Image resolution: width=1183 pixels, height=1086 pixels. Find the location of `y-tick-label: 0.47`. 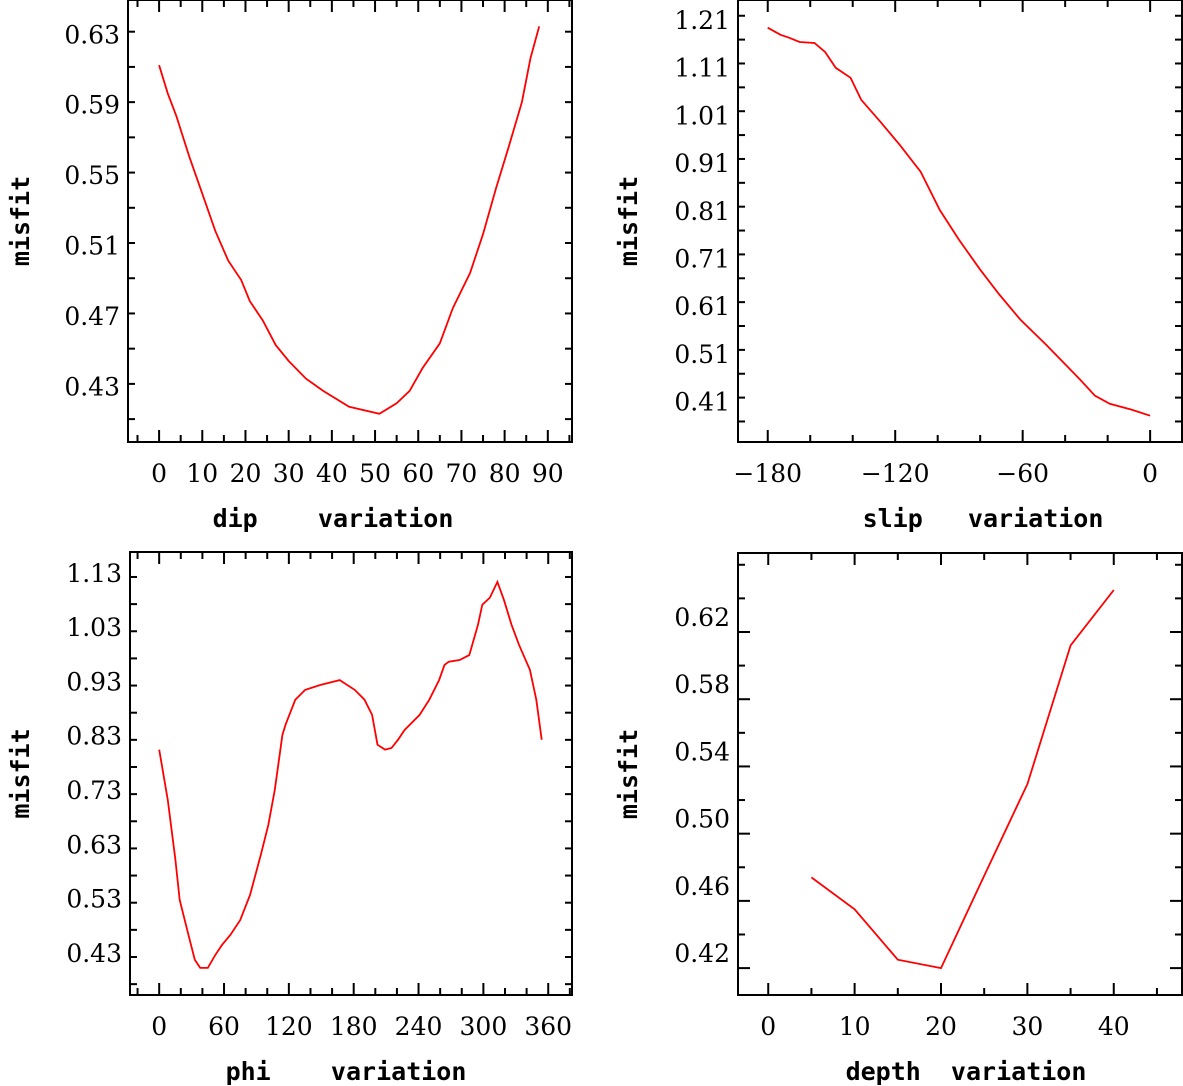

y-tick-label: 0.47 is located at coordinates (92, 316).